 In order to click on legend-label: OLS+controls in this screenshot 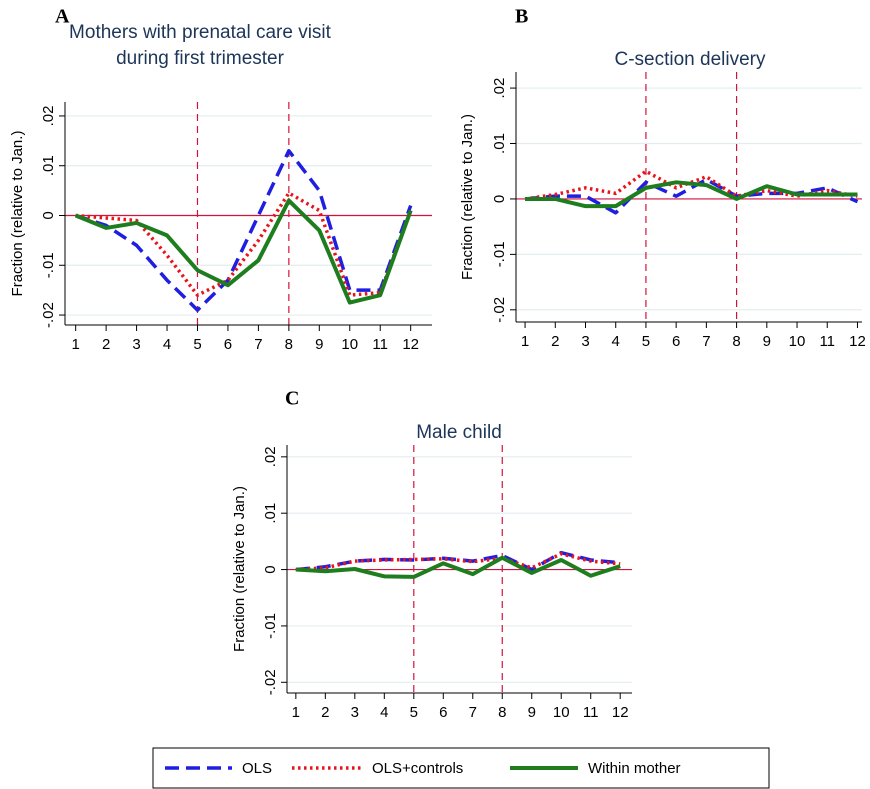, I will do `click(417, 768)`.